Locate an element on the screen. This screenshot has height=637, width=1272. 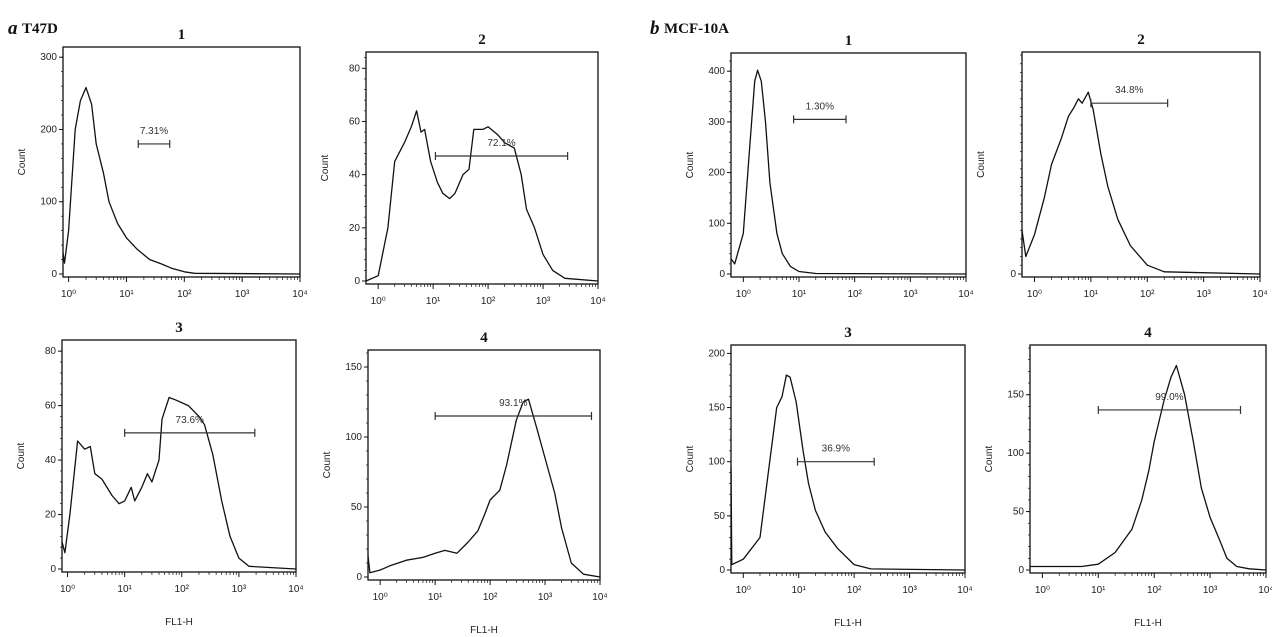
histogram-panel-b1: 1 Count 0 100 200 300 400 10⁰ 10¹ 10² 10³ 10⁴ 1.30% is located at coordinates (829, 166).